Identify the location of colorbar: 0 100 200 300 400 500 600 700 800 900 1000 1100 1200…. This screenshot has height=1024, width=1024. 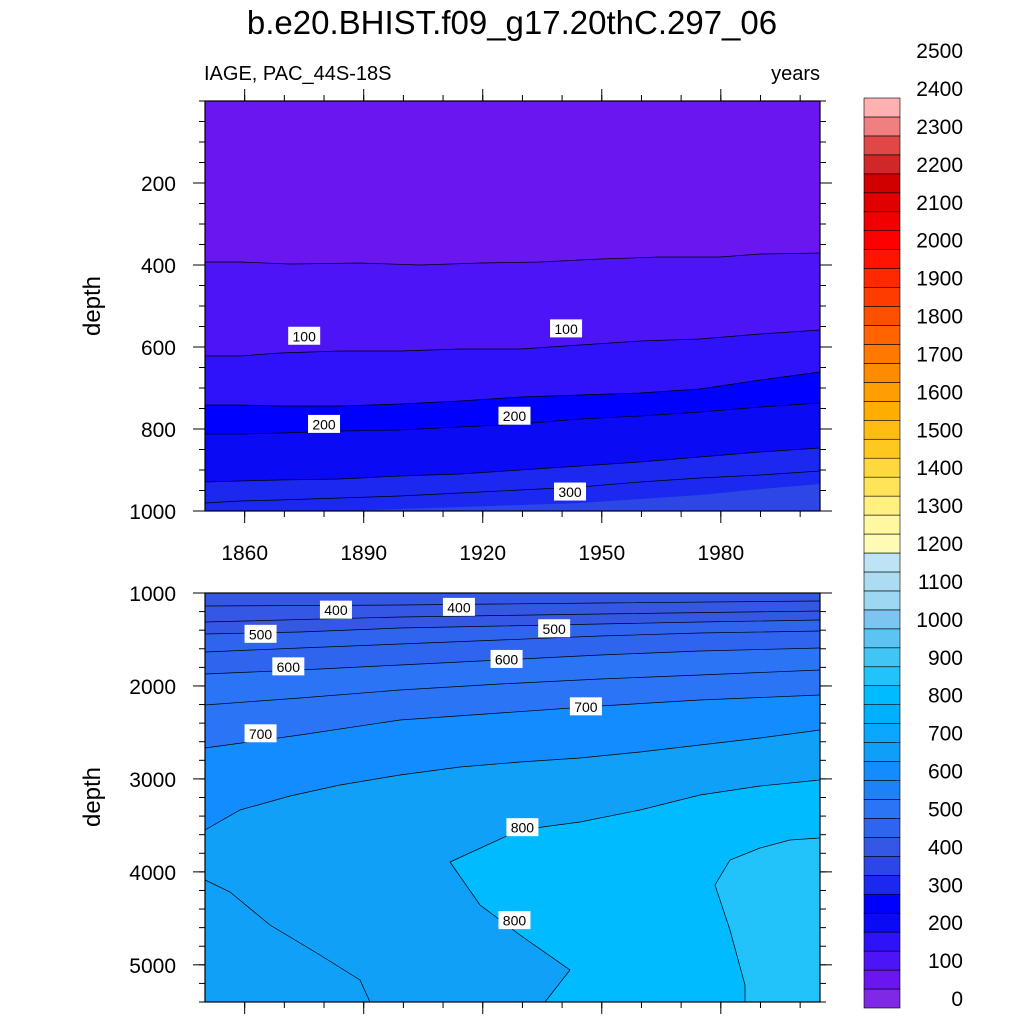
(913, 525).